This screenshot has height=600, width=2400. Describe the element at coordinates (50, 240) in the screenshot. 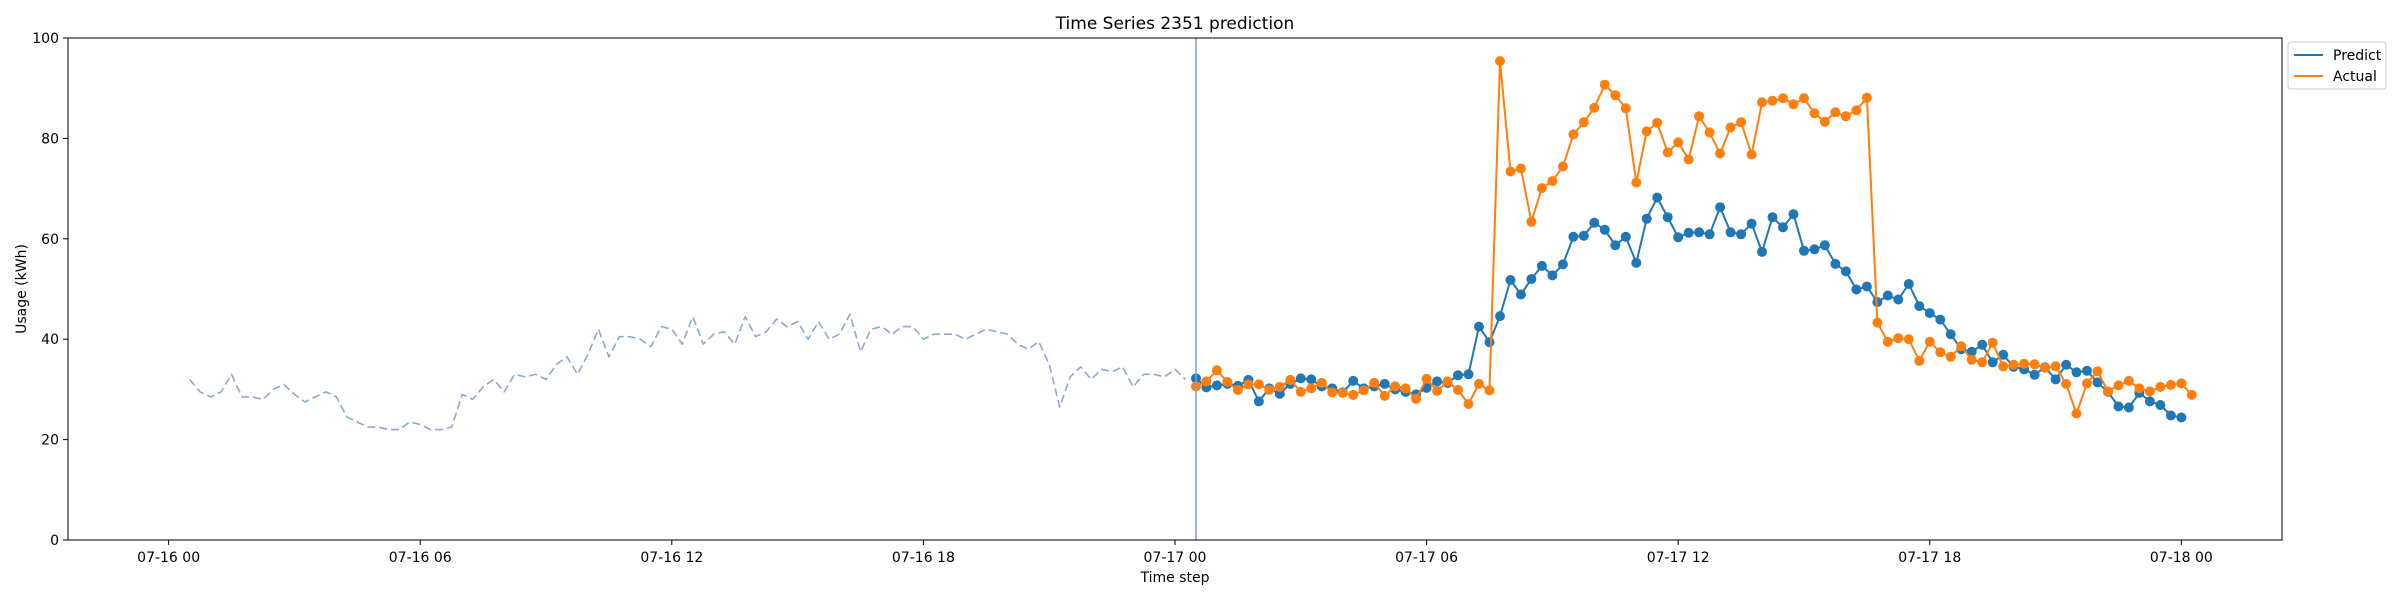

I see `y-tick-label: 60` at that location.